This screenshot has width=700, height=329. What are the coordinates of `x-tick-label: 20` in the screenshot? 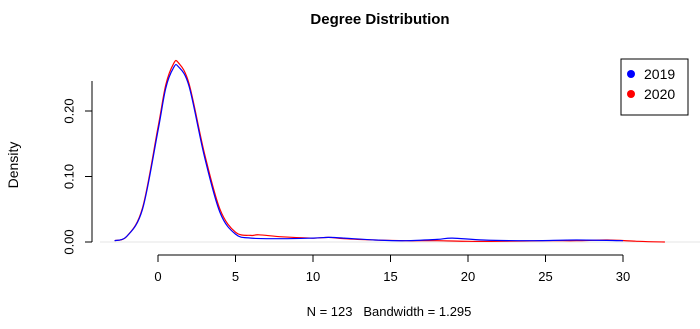 It's located at (468, 276).